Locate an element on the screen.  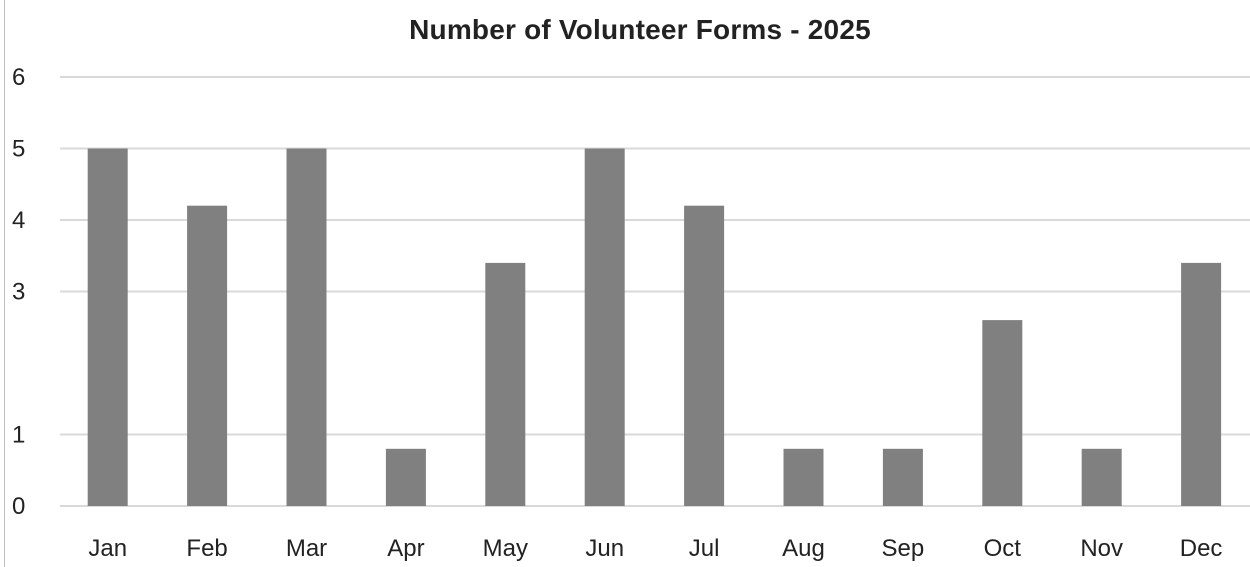
bar-jun is located at coordinates (604, 327).